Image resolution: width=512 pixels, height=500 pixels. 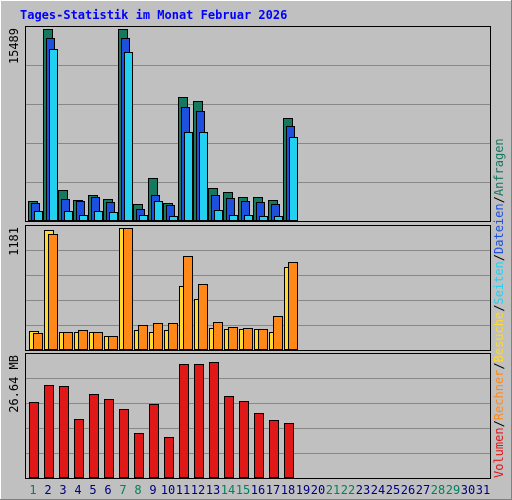 What do you see at coordinates (243, 490) in the screenshot?
I see `x-tick-label: 15` at bounding box center [243, 490].